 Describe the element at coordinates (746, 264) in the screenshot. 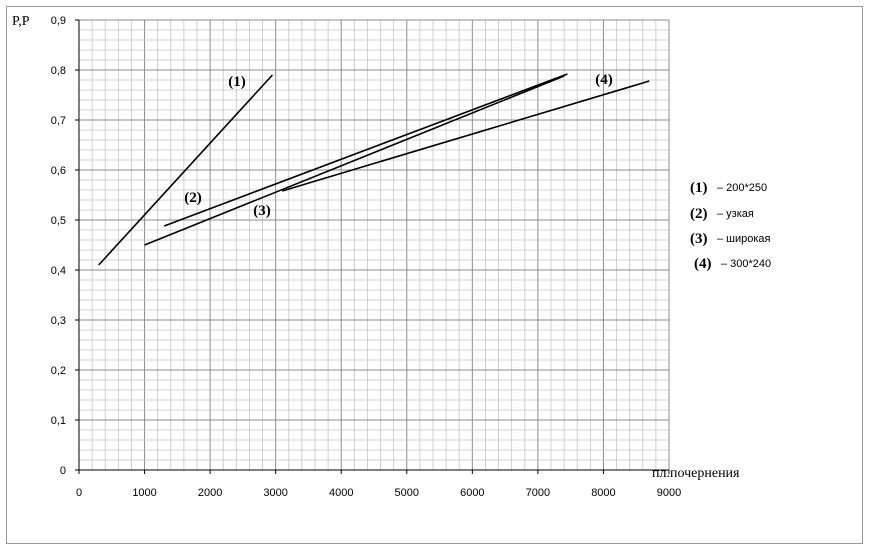

I see `legend-text-4: – 300*240` at that location.